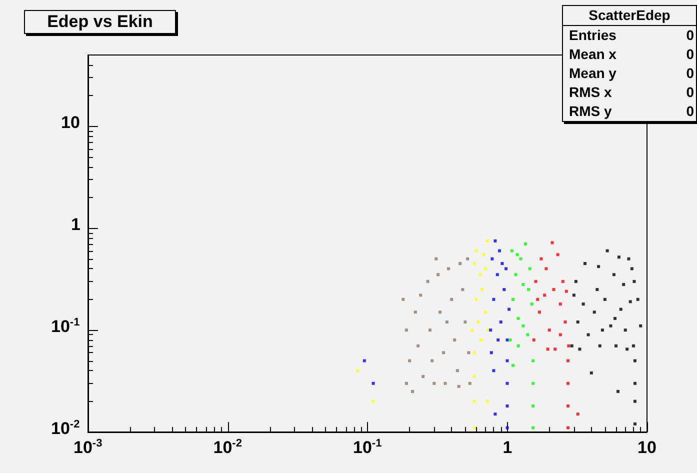  Describe the element at coordinates (75, 225) in the screenshot. I see `y-tick-label: 1` at that location.